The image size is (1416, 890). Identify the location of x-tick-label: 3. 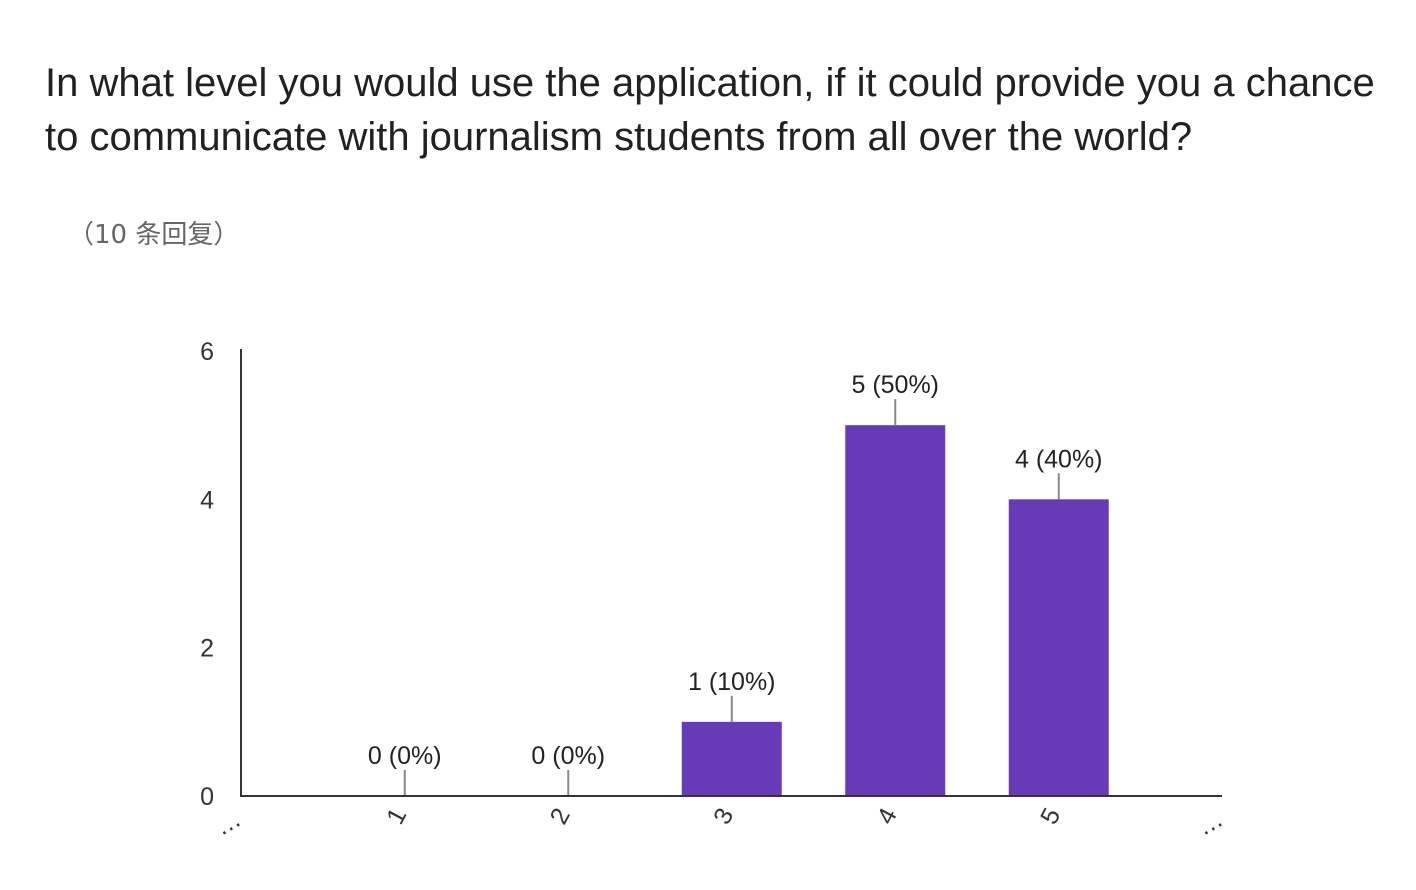
(723, 816).